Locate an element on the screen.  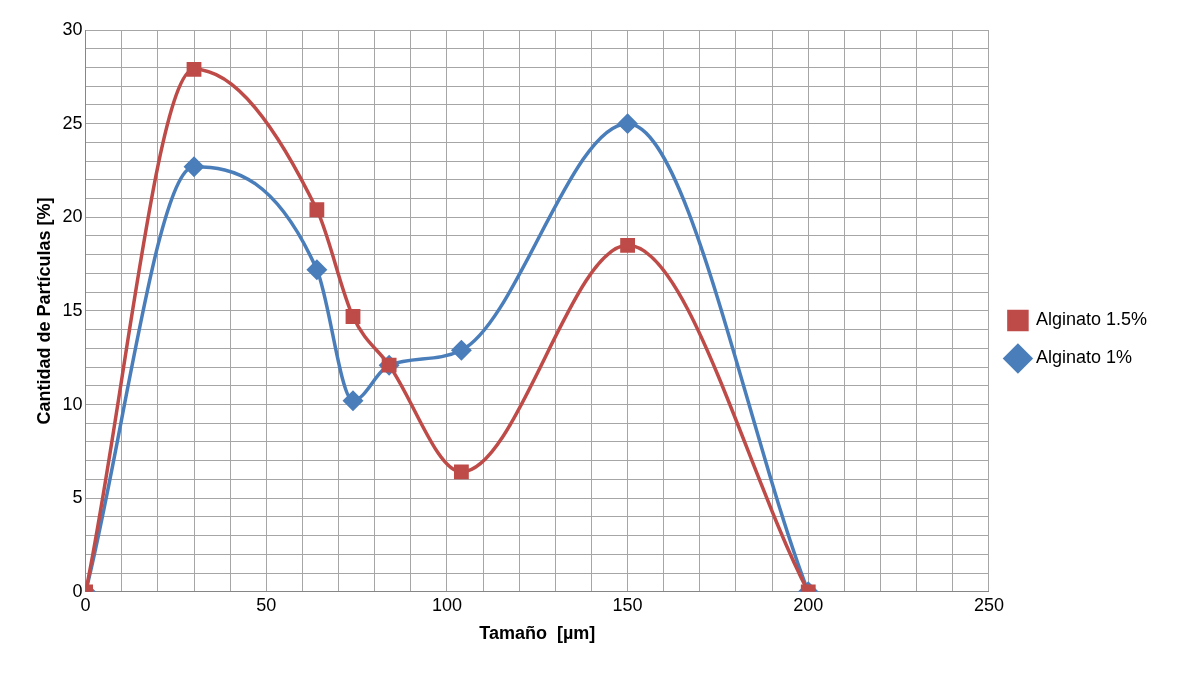
legend-label: Alginato 1% is located at coordinates (1083, 357).